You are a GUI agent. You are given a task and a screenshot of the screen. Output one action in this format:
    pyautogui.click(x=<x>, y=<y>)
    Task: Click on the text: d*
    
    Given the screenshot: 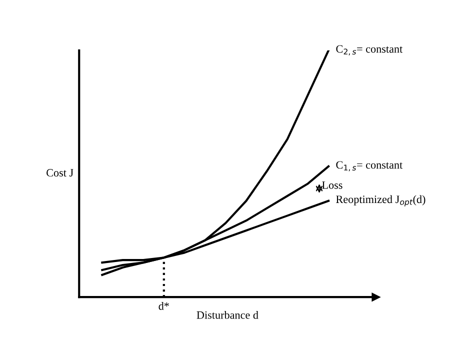 What is the action you would take?
    pyautogui.click(x=163, y=306)
    